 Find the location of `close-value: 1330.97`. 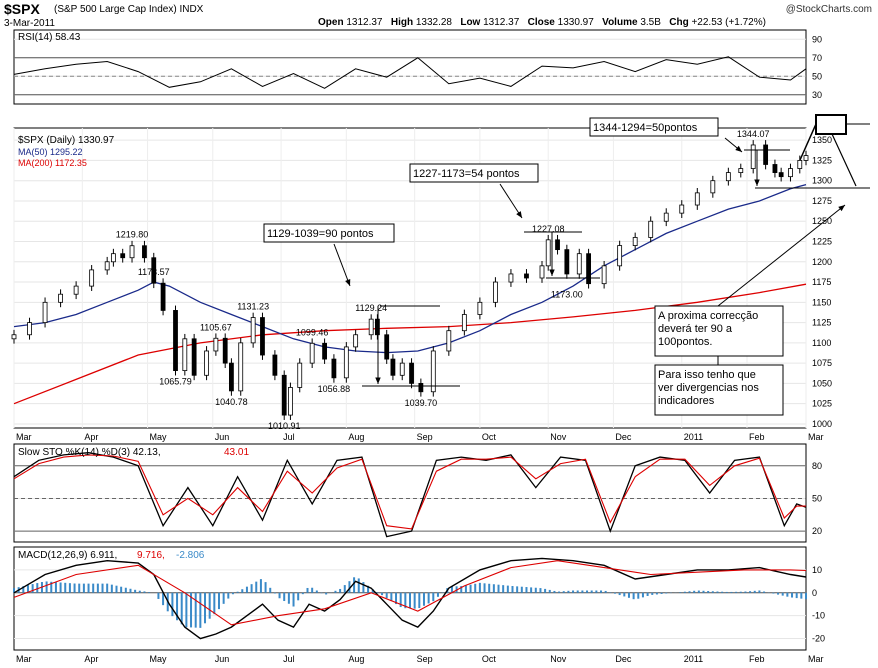

close-value: 1330.97 is located at coordinates (575, 22).